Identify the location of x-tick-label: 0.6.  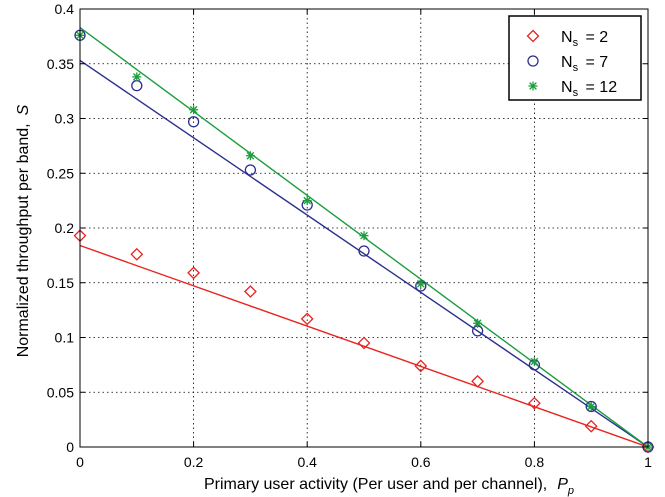
(421, 462).